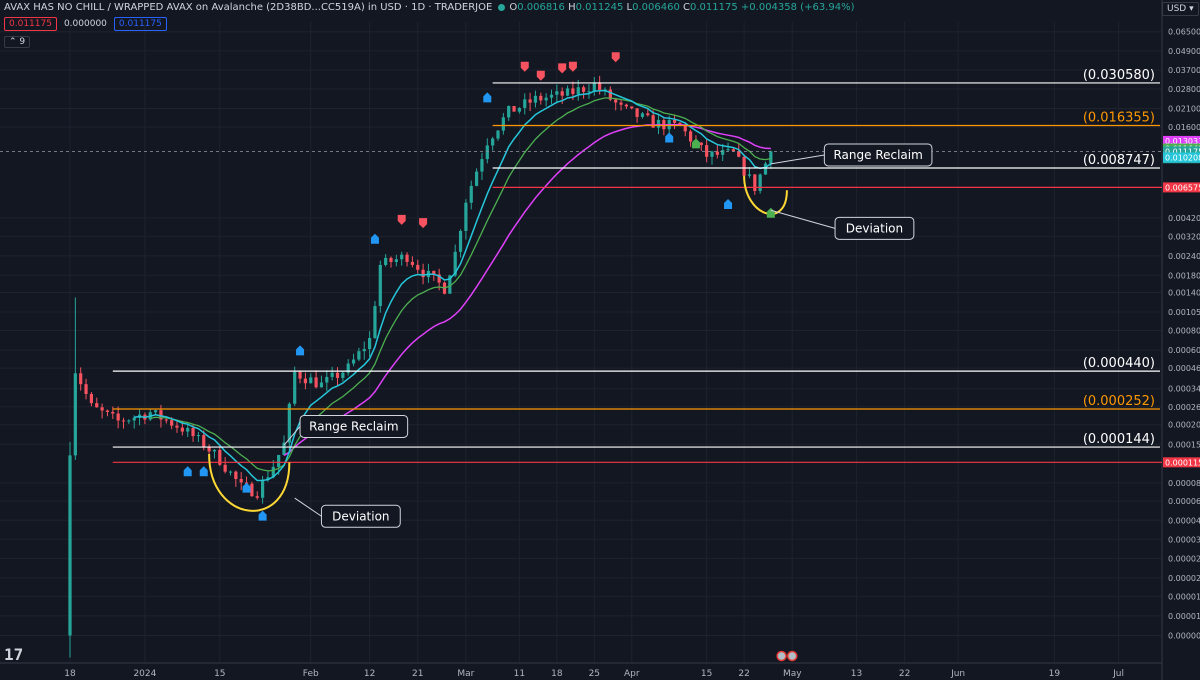 The image size is (1200, 680). What do you see at coordinates (311, 674) in the screenshot?
I see `time-tick-label: Feb` at bounding box center [311, 674].